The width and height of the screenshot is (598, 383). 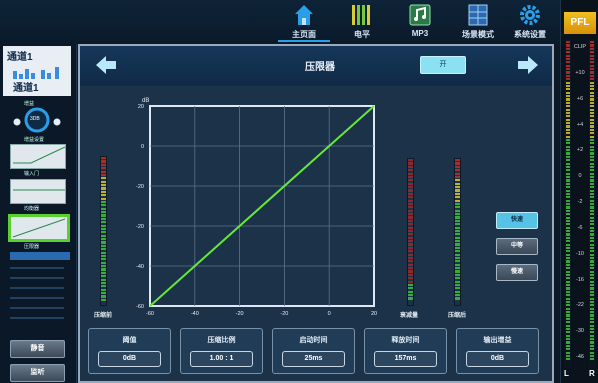 I want to click on pfl-scale-tick: +2, so click(x=580, y=150).